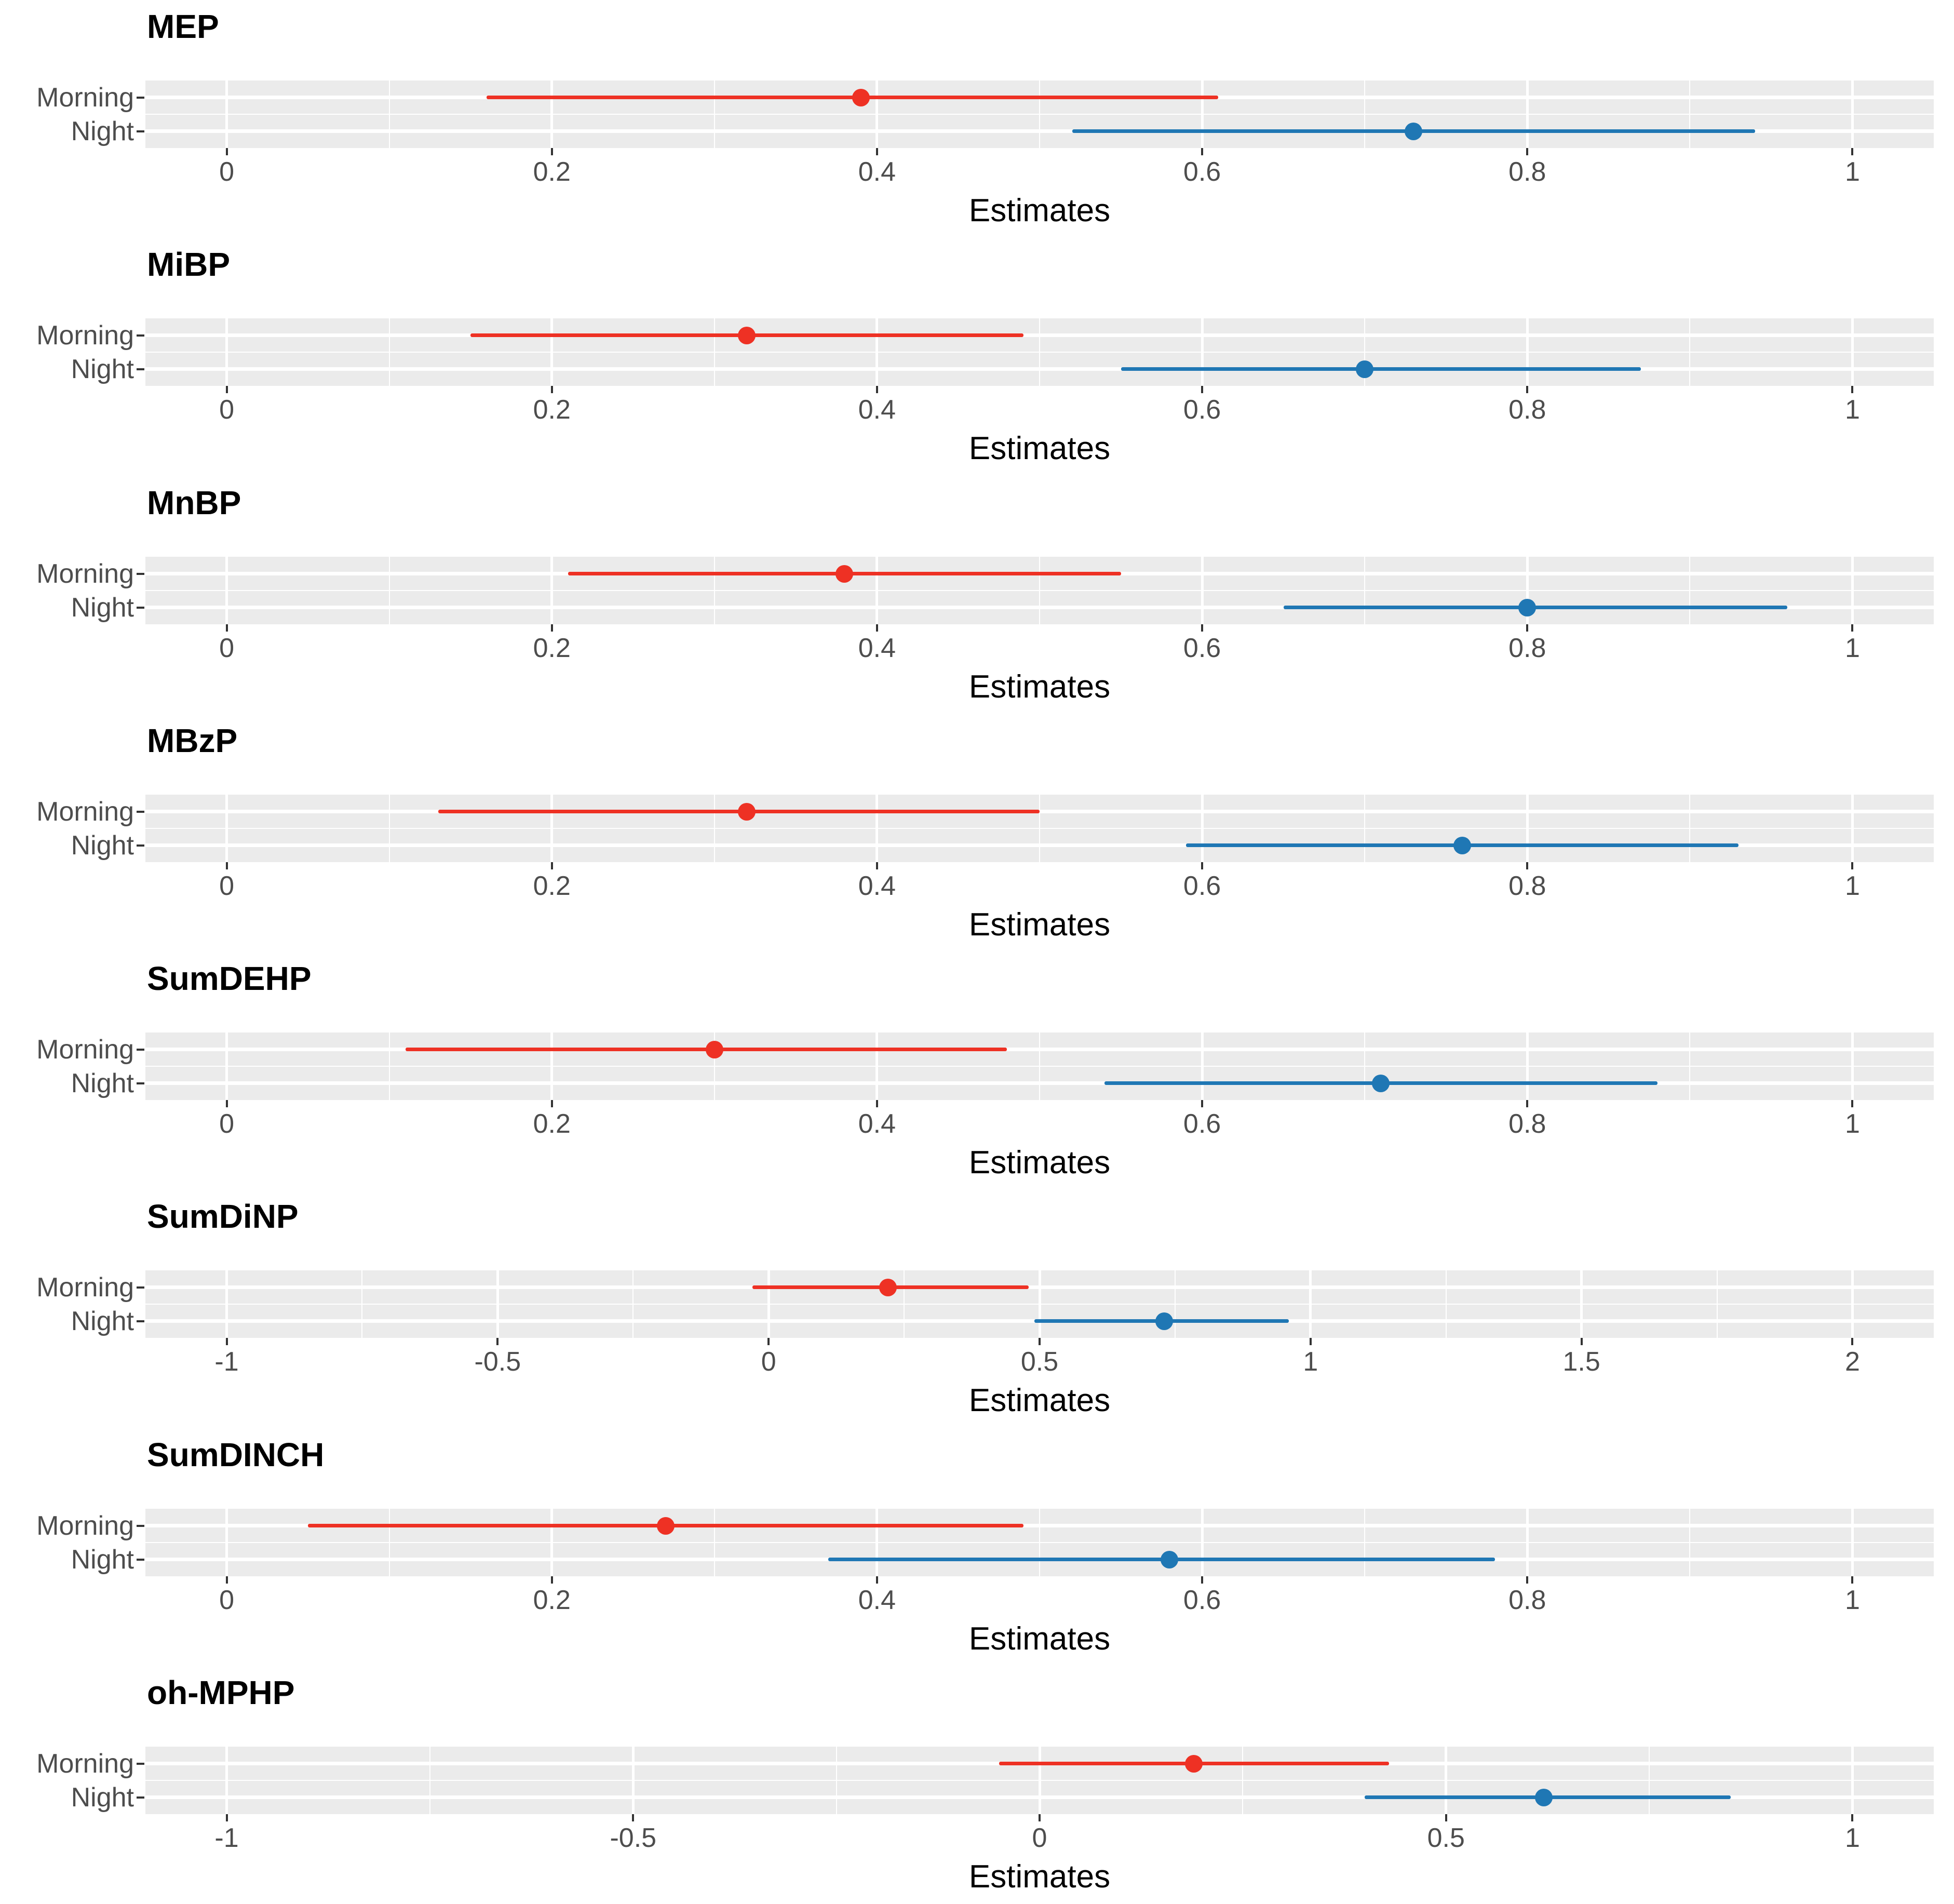 Image resolution: width=1954 pixels, height=1904 pixels. Describe the element at coordinates (229, 979) in the screenshot. I see `panel-title: SumDEHP` at that location.